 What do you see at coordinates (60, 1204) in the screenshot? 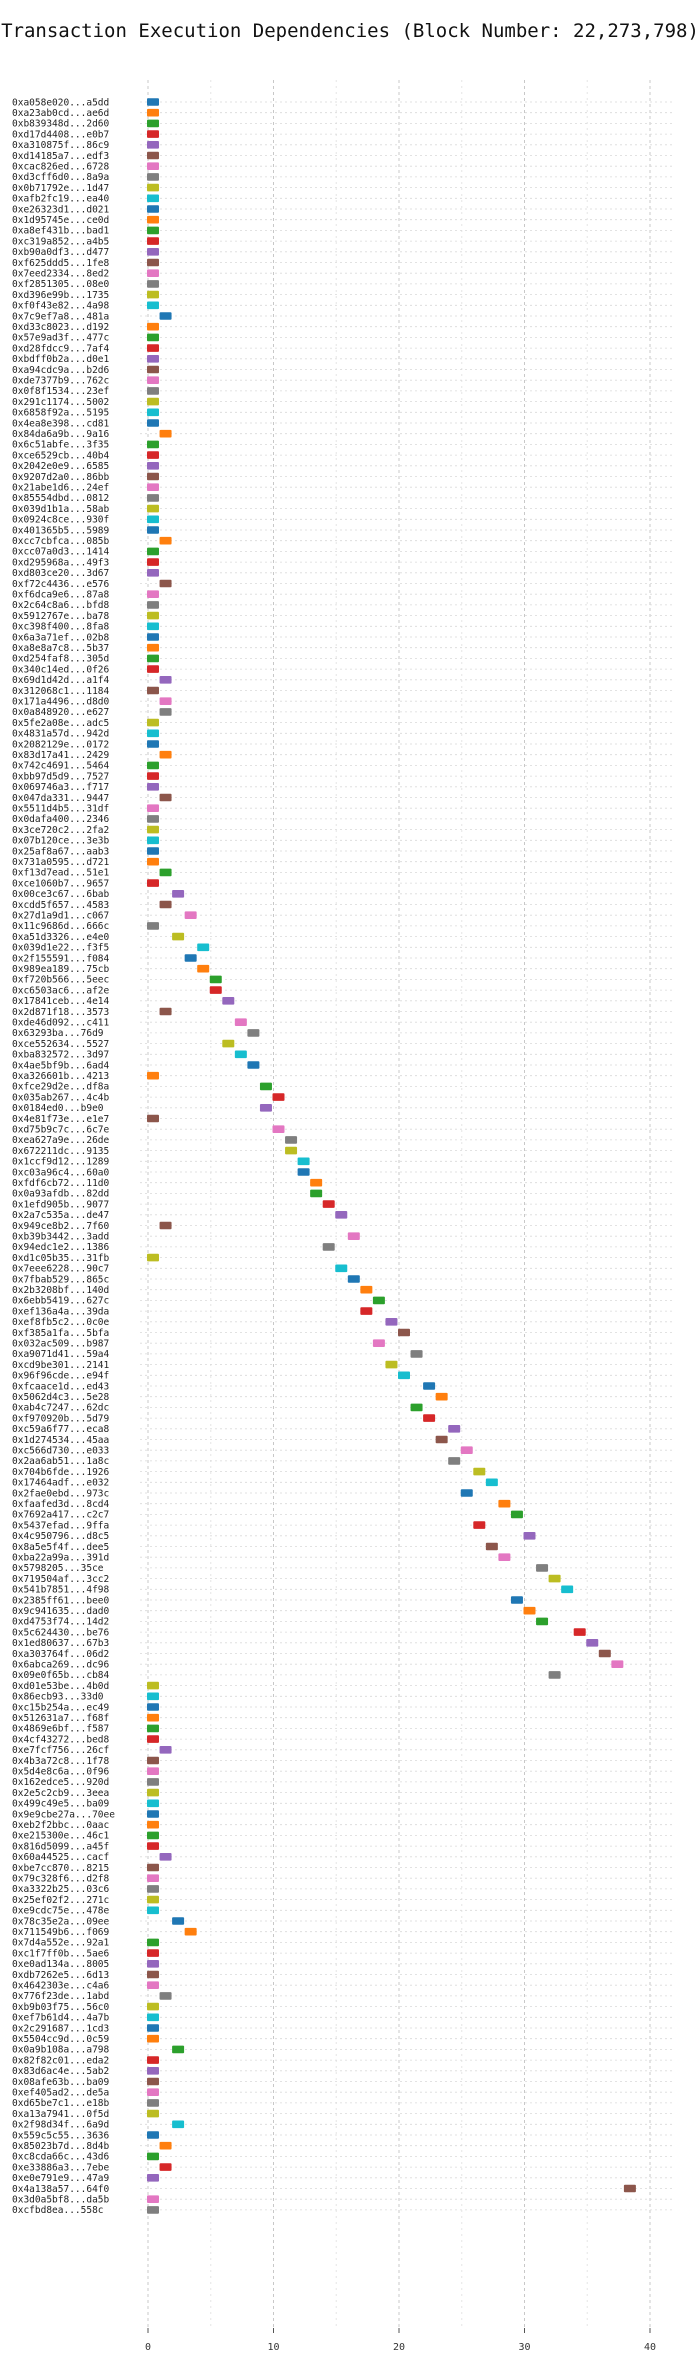
I see `tx-label: 0x1efd905b...9077` at bounding box center [60, 1204].